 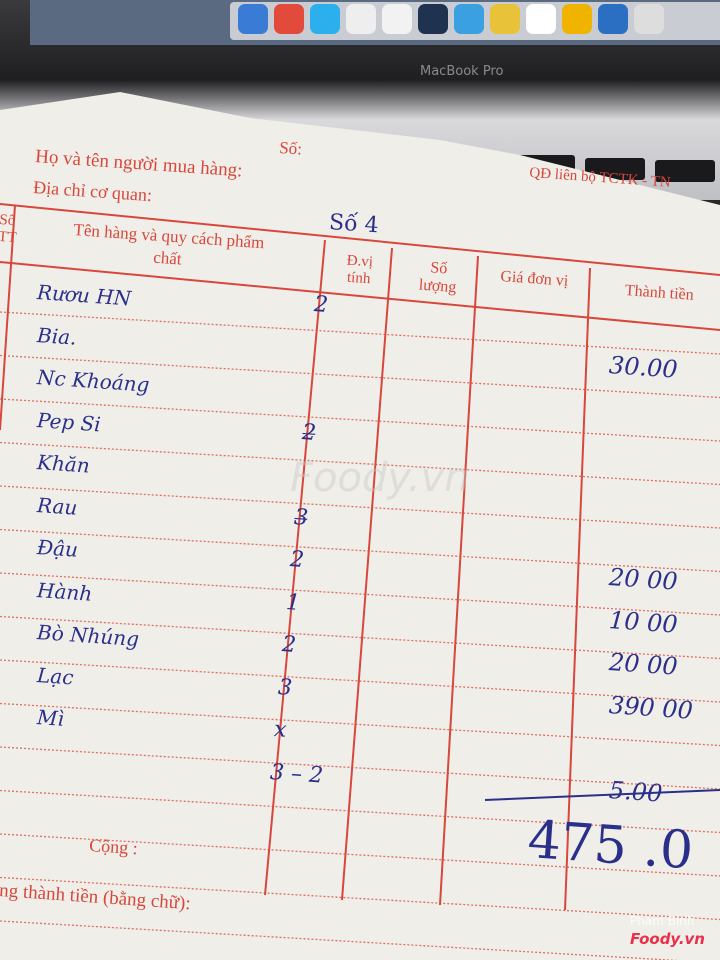 What do you see at coordinates (643, 622) in the screenshot?
I see `item-total: 10 00` at bounding box center [643, 622].